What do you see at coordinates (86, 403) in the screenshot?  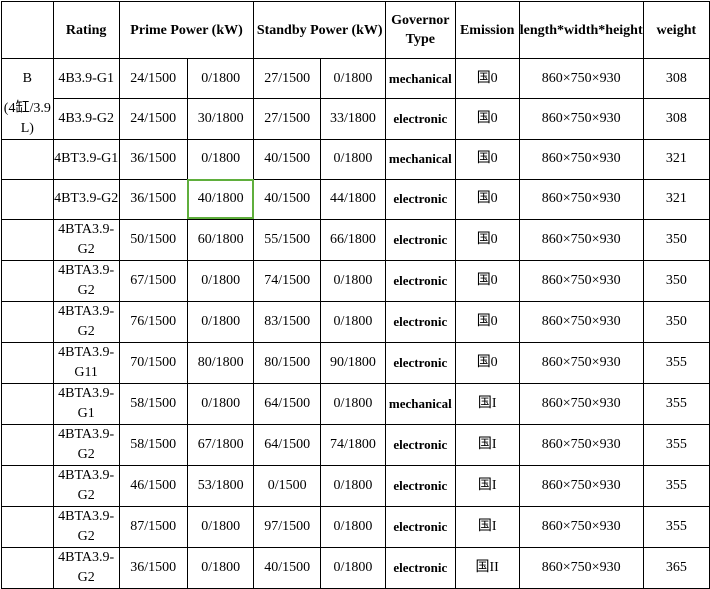 I see `model-cell: 4BTA3.9-G1` at bounding box center [86, 403].